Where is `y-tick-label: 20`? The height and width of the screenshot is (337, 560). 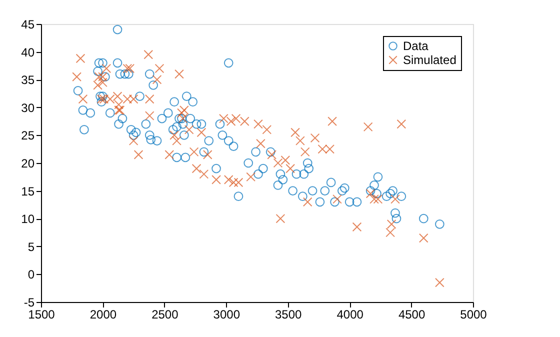 y-tick-label: 20 is located at coordinates (28, 163).